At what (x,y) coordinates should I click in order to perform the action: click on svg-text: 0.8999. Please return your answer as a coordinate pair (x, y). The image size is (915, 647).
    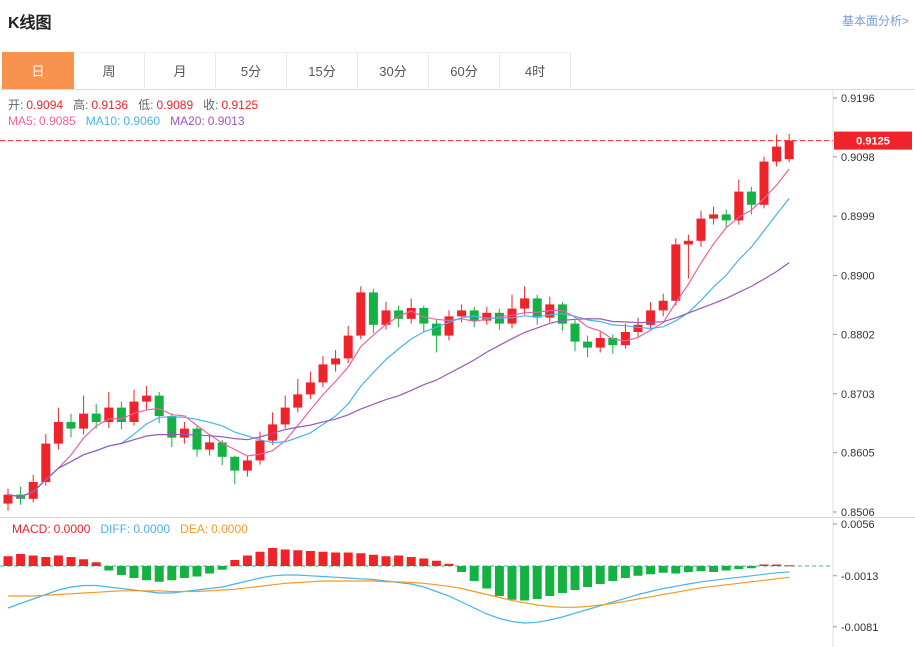
    Looking at the image, I should click on (858, 217).